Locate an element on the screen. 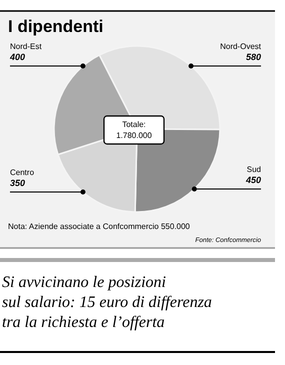  data-label: 400 is located at coordinates (17, 57).